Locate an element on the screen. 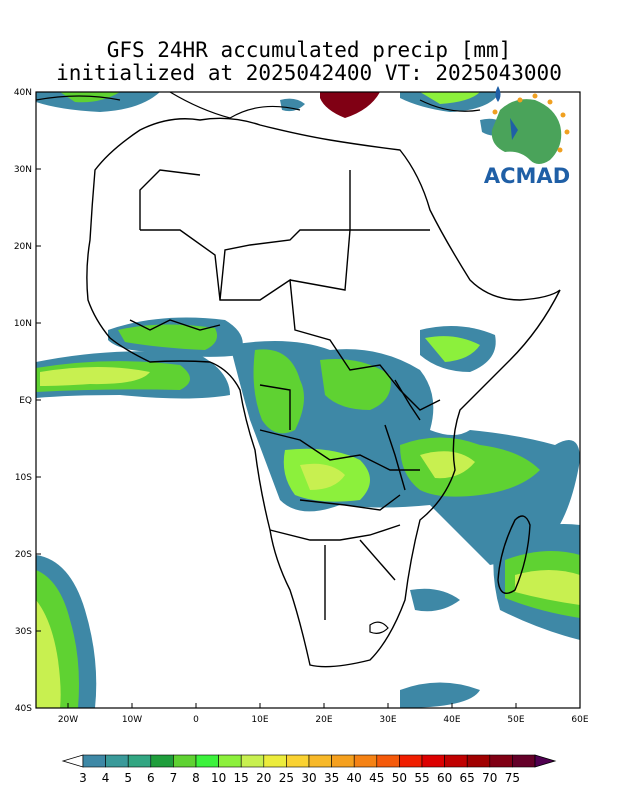  colorbar-label: 4 is located at coordinates (106, 778).